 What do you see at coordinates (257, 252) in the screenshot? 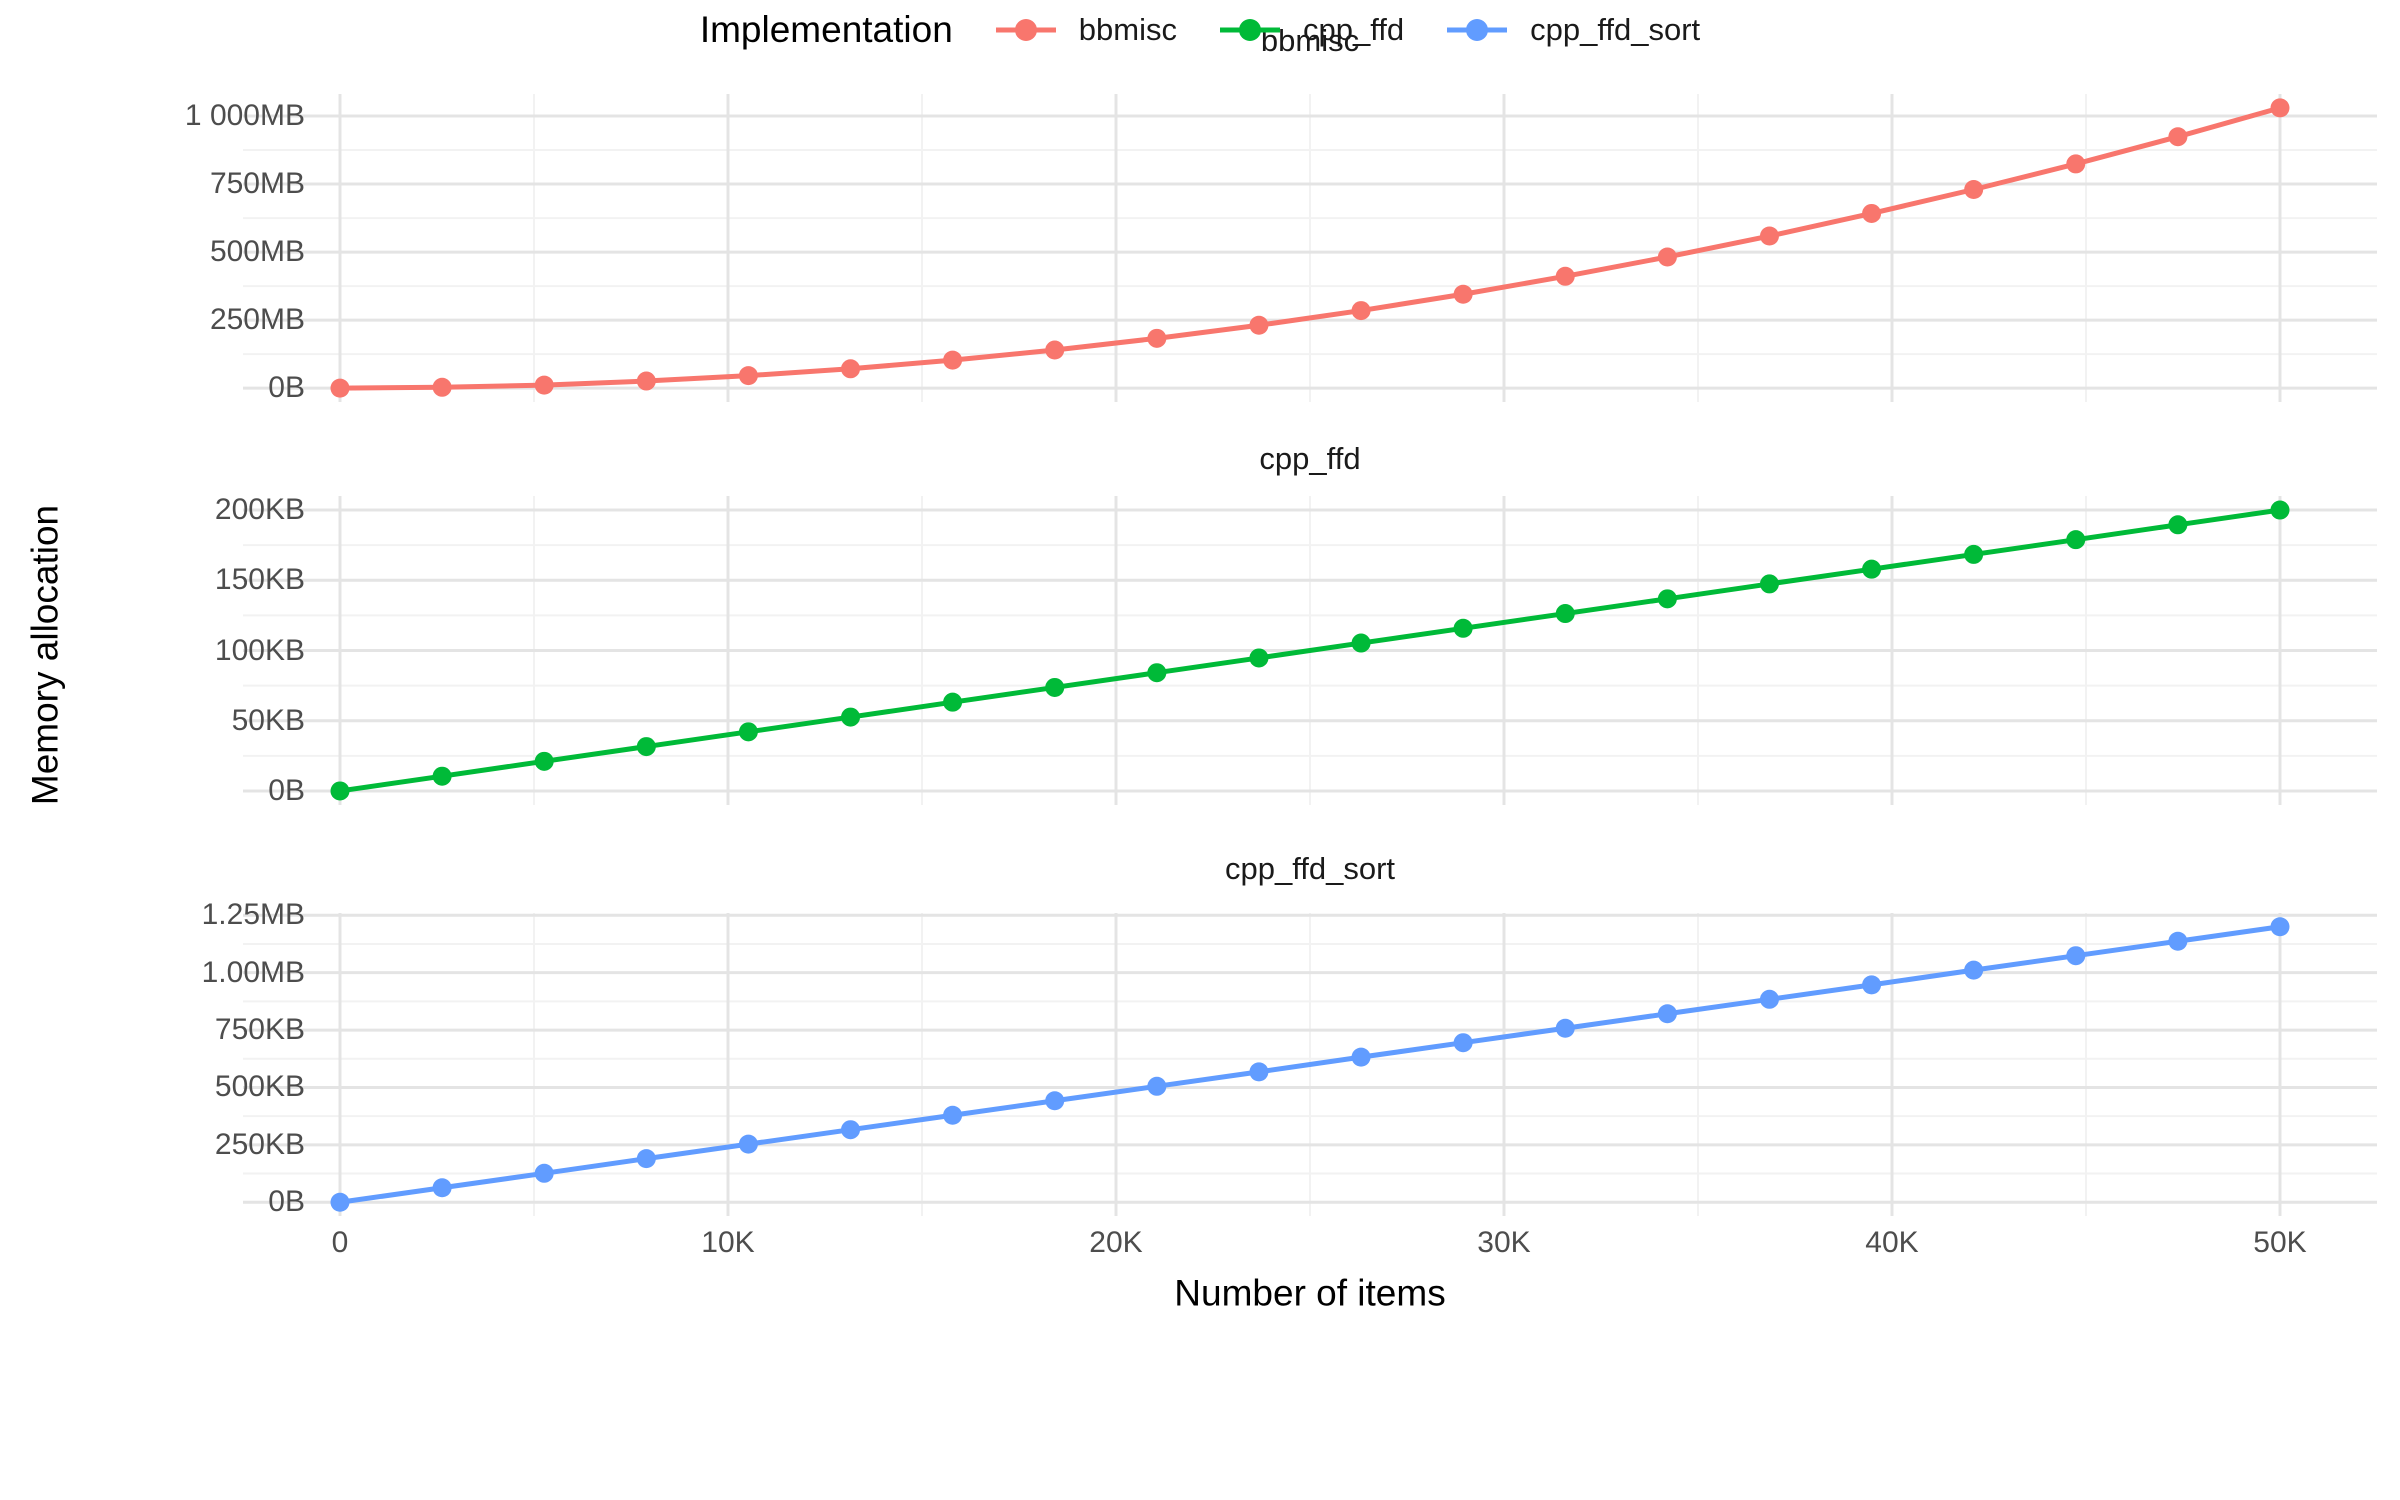
I see `y-tick-label: 500MB` at bounding box center [257, 252].